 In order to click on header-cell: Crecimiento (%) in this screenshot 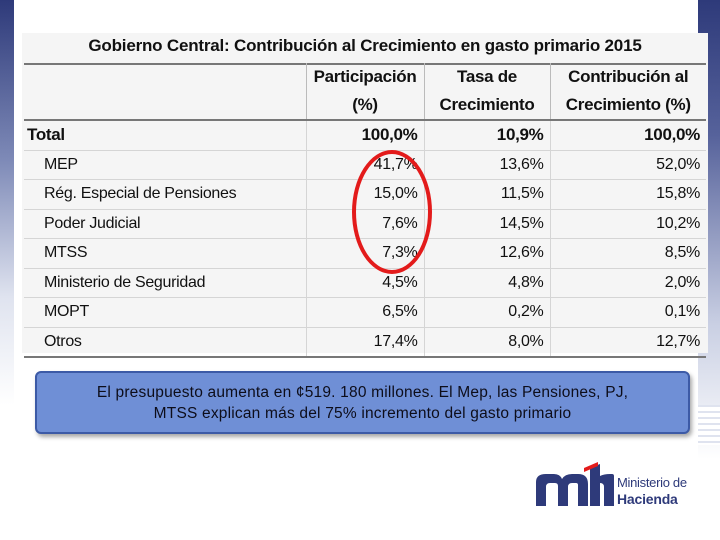, I will do `click(627, 106)`.